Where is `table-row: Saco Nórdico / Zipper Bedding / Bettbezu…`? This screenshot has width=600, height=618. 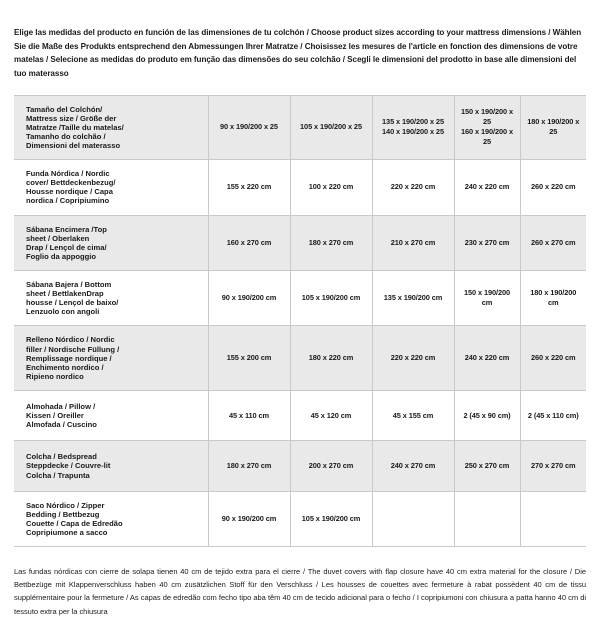 table-row: Saco Nórdico / Zipper Bedding / Bettbezu… is located at coordinates (300, 519).